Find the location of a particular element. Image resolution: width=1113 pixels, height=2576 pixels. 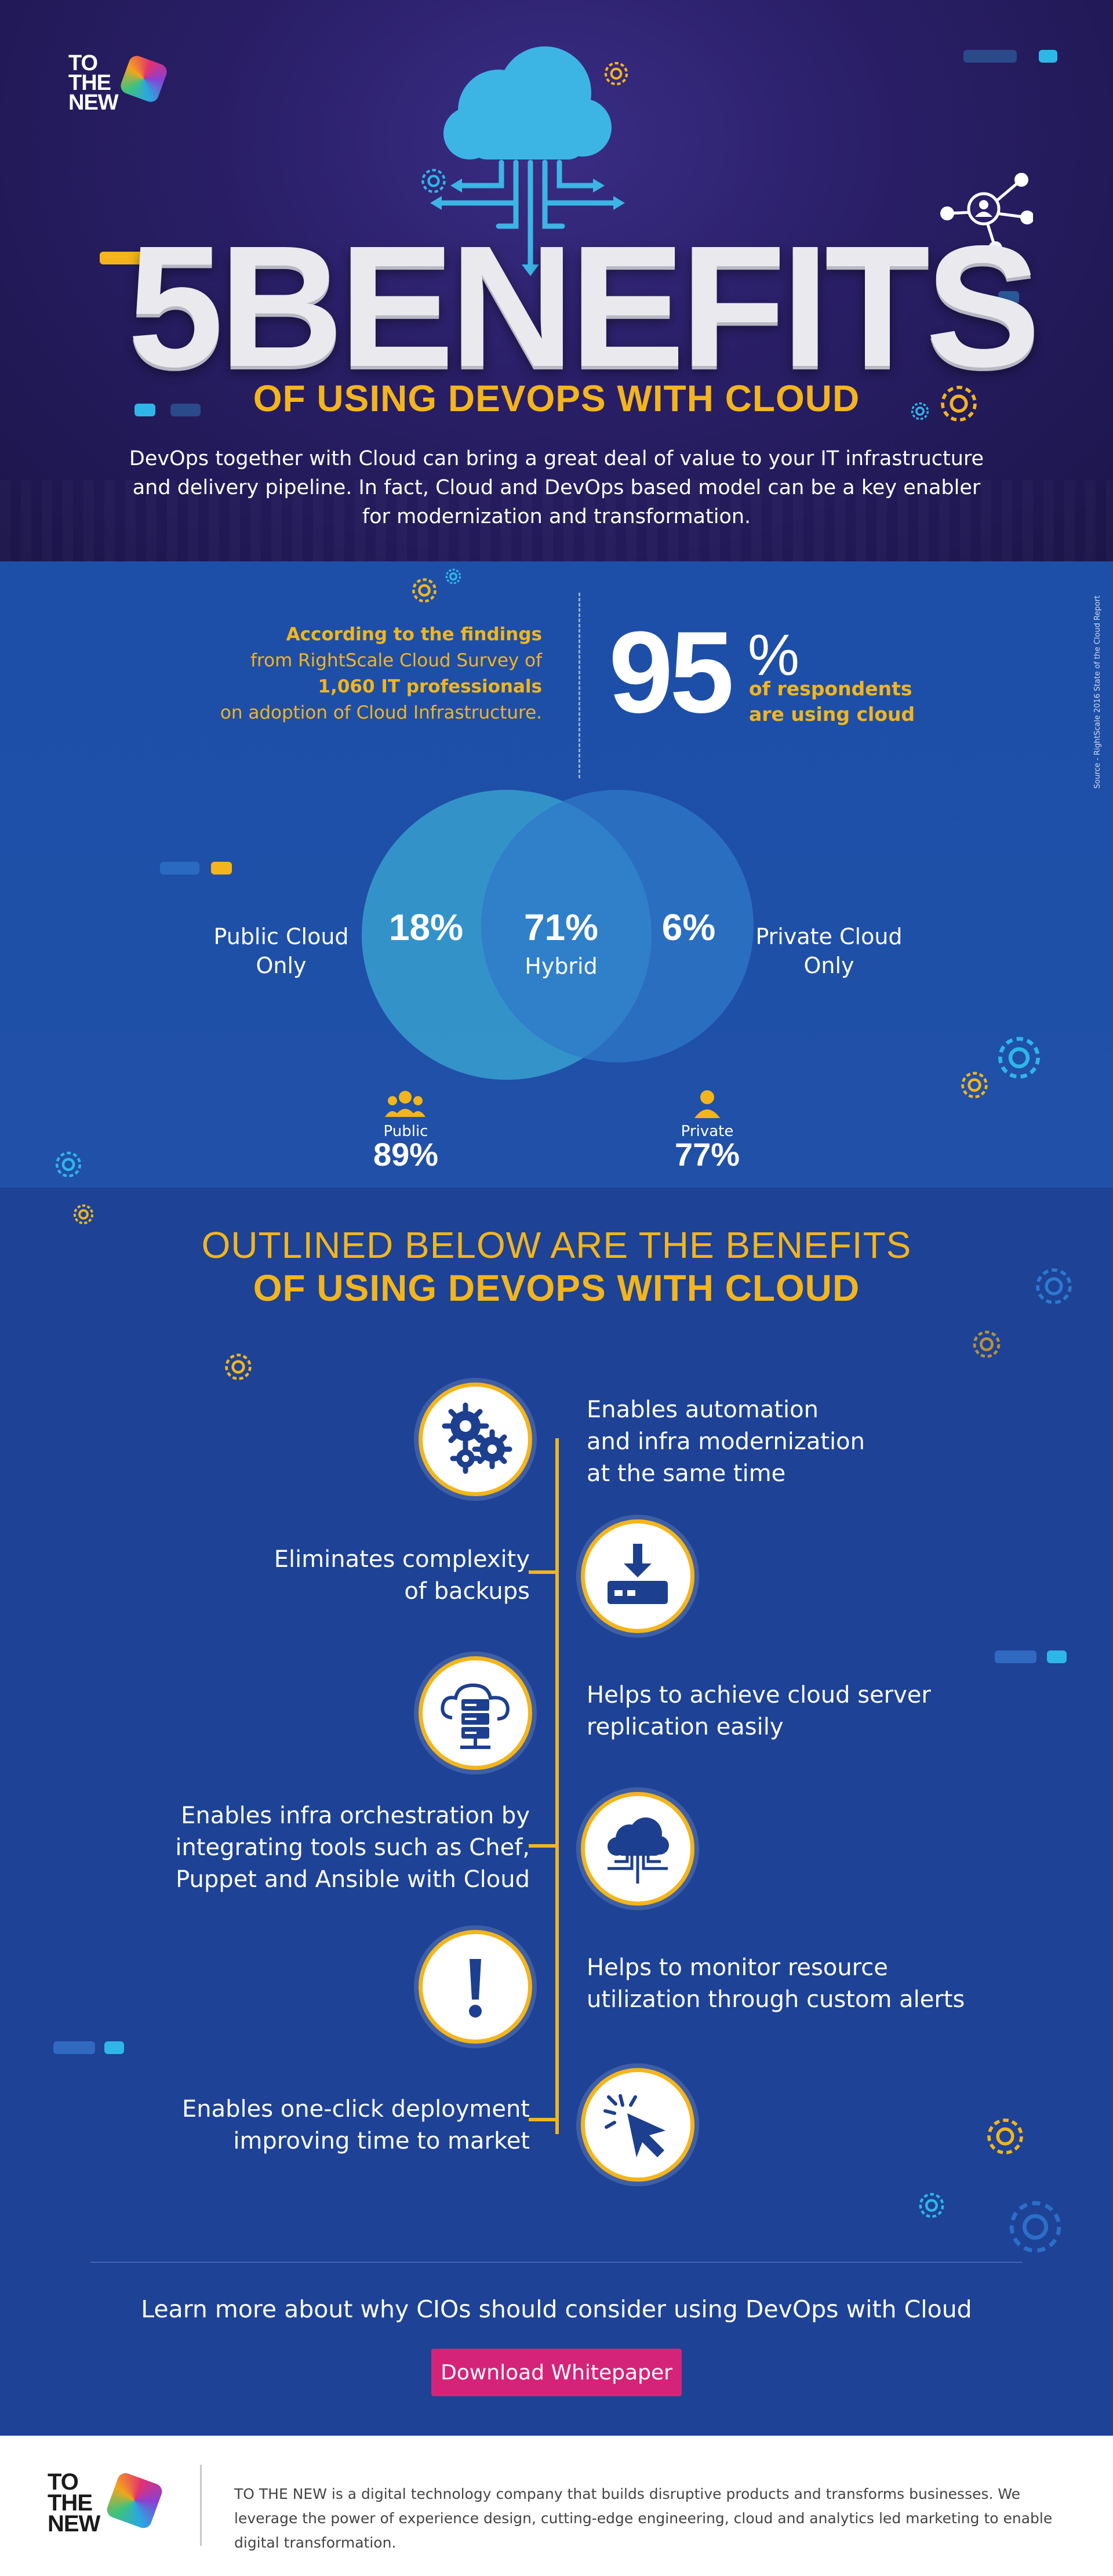

logo-footer: TO THE NEW is located at coordinates (106, 2502).